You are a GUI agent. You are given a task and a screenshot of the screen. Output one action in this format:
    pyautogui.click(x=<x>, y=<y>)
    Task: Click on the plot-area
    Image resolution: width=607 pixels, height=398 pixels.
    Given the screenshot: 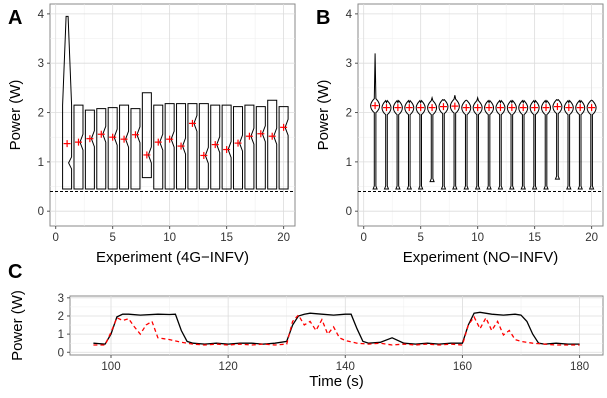 What is the action you would take?
    pyautogui.click(x=336, y=325)
    